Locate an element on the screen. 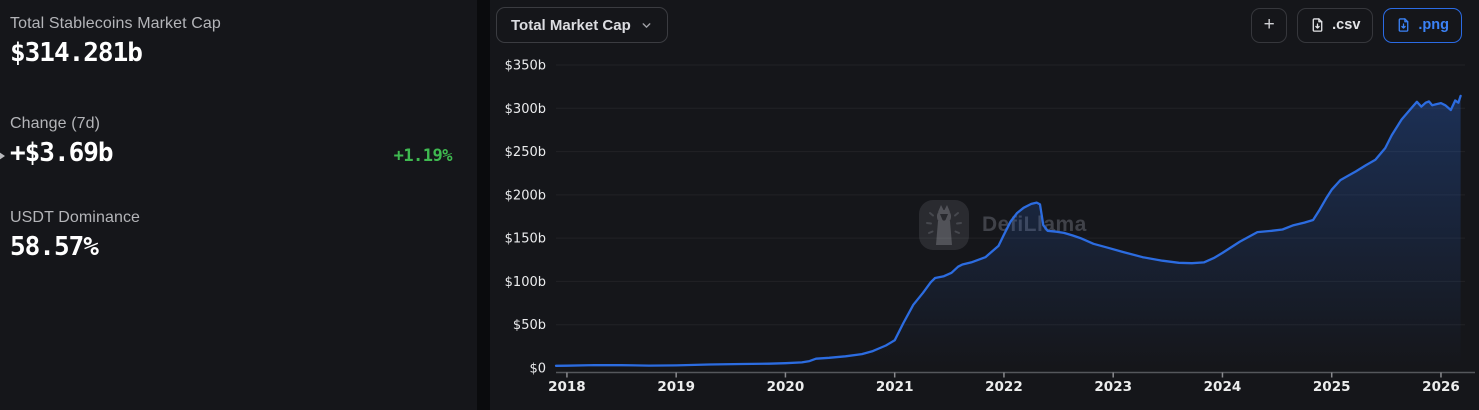 Image resolution: width=1479 pixels, height=410 pixels. svg-text: 2018 is located at coordinates (567, 387).